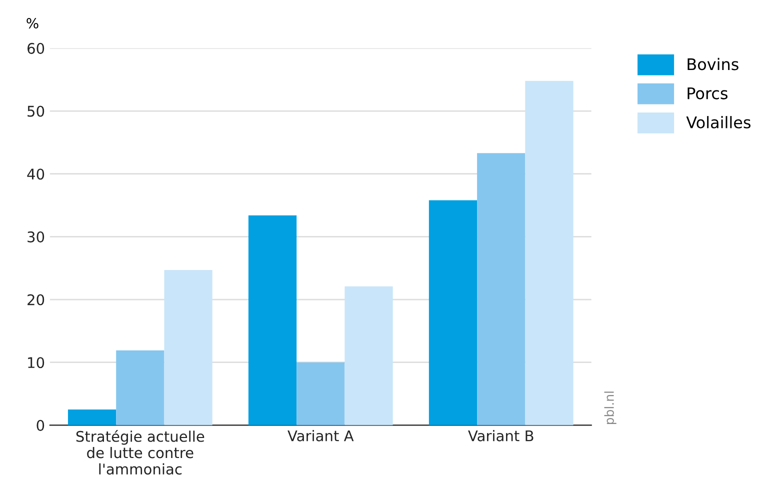 Image resolution: width=768 pixels, height=502 pixels. Describe the element at coordinates (35, 174) in the screenshot. I see `y-tick-label: 40` at that location.